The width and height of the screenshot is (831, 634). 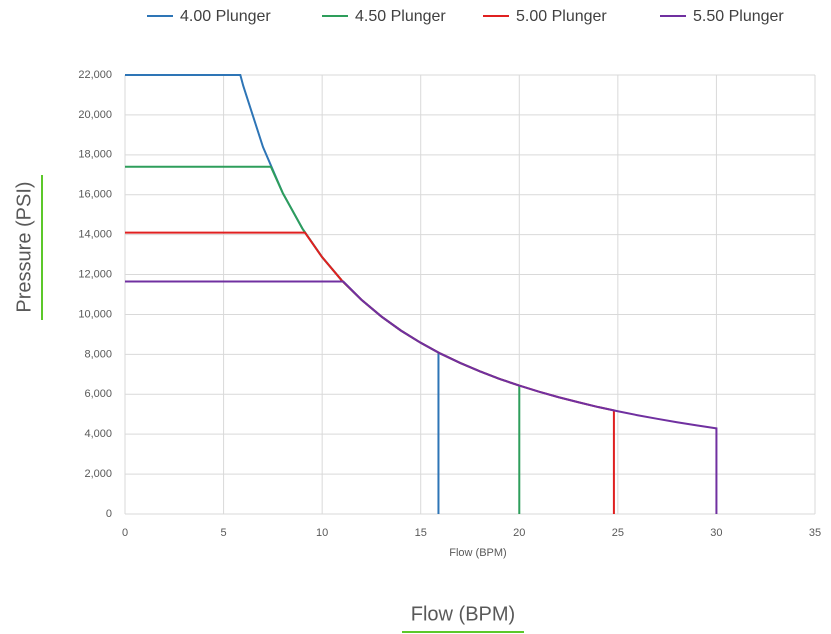 What do you see at coordinates (738, 16) in the screenshot?
I see `legend-label: 5.50 Plunger` at bounding box center [738, 16].